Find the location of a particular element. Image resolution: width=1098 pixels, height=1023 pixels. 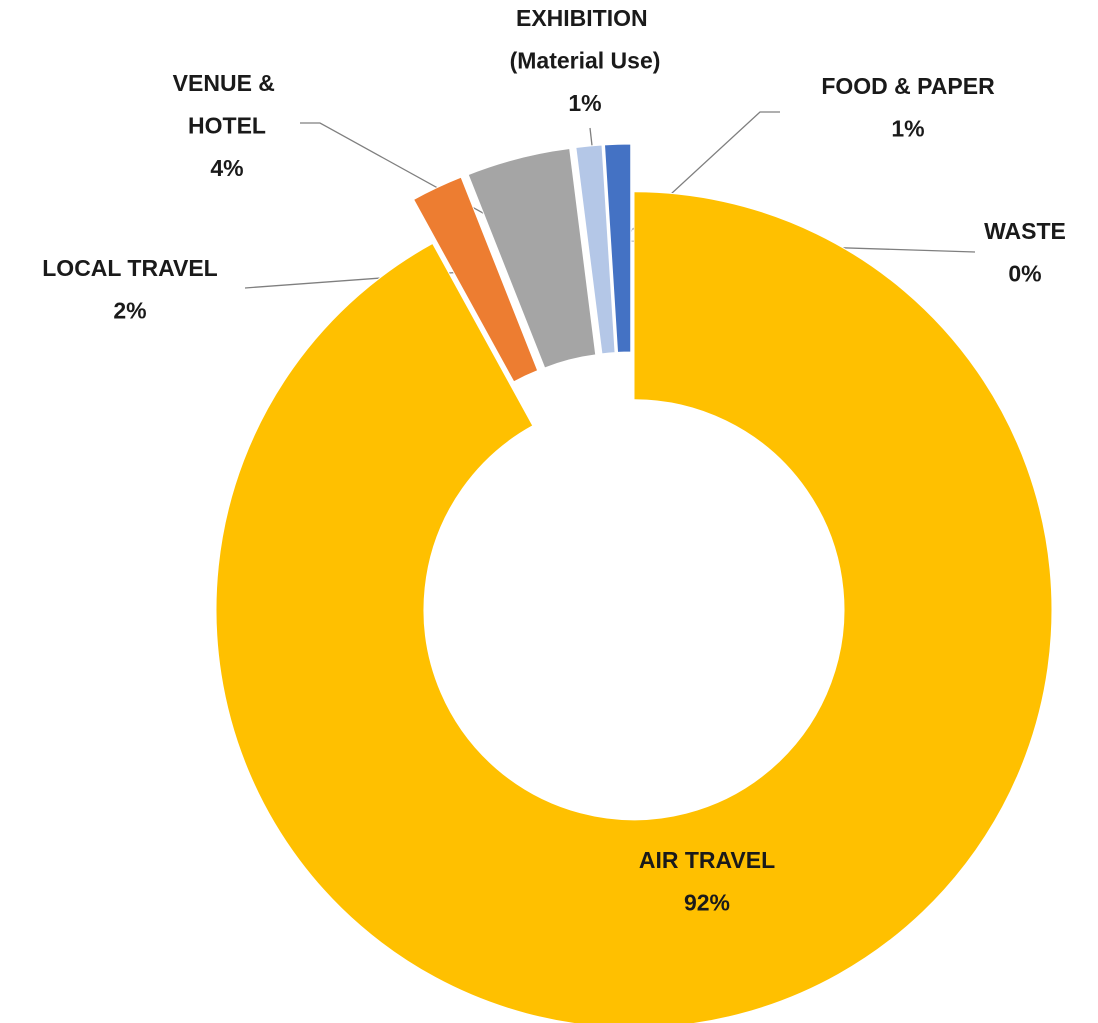

label-line: EXHIBITION is located at coordinates (585, 18).